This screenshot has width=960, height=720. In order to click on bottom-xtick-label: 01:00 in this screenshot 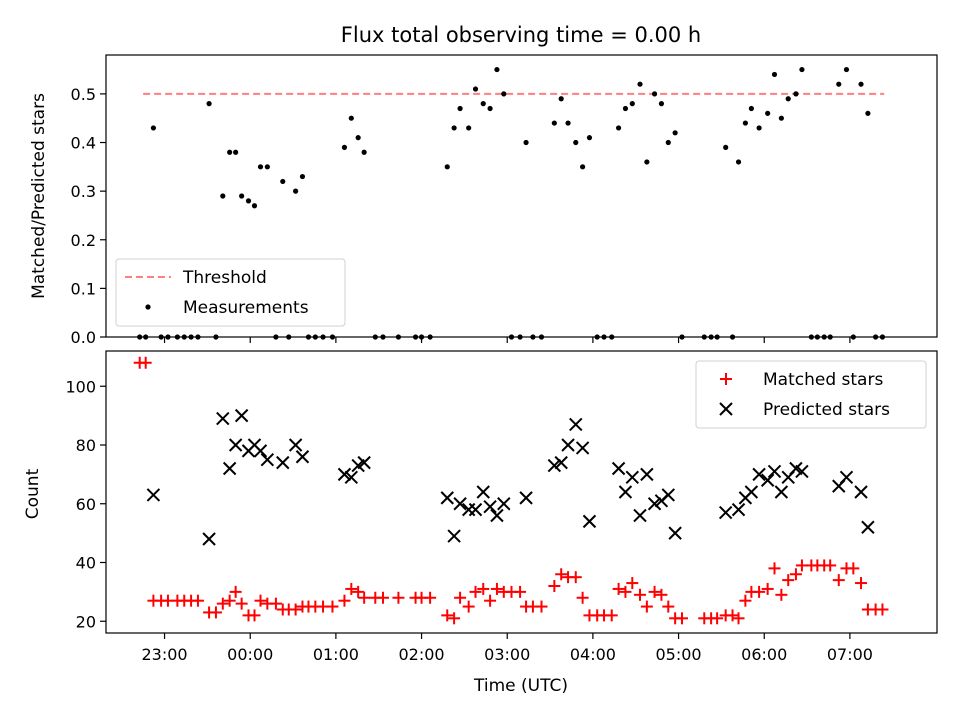, I will do `click(336, 654)`.